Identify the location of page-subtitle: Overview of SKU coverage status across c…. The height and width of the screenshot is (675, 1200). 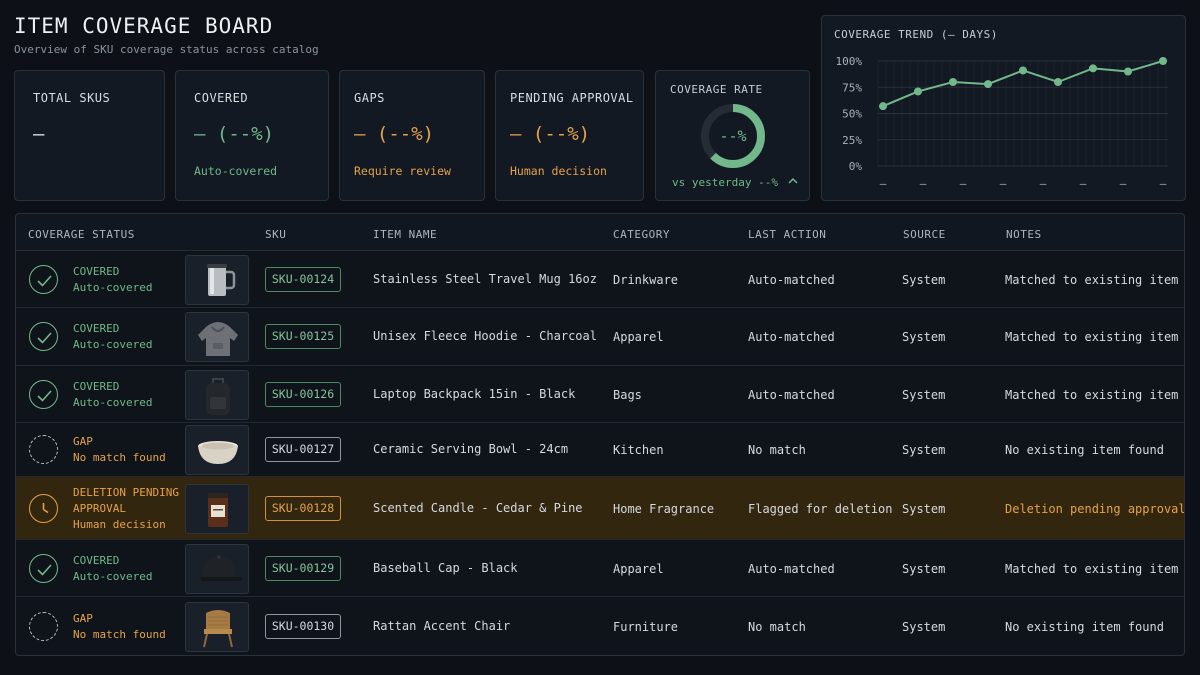
(166, 49).